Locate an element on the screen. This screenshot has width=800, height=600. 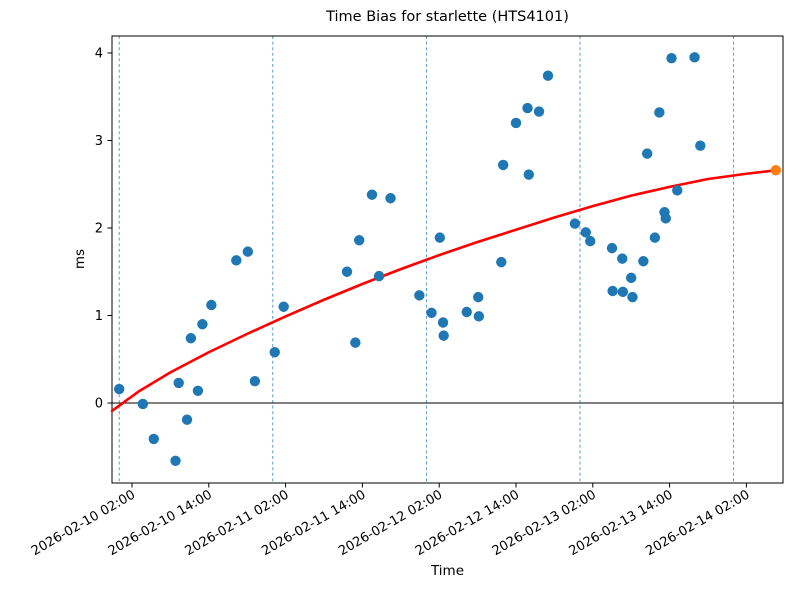
y-axis-label: ms is located at coordinates (80, 259).